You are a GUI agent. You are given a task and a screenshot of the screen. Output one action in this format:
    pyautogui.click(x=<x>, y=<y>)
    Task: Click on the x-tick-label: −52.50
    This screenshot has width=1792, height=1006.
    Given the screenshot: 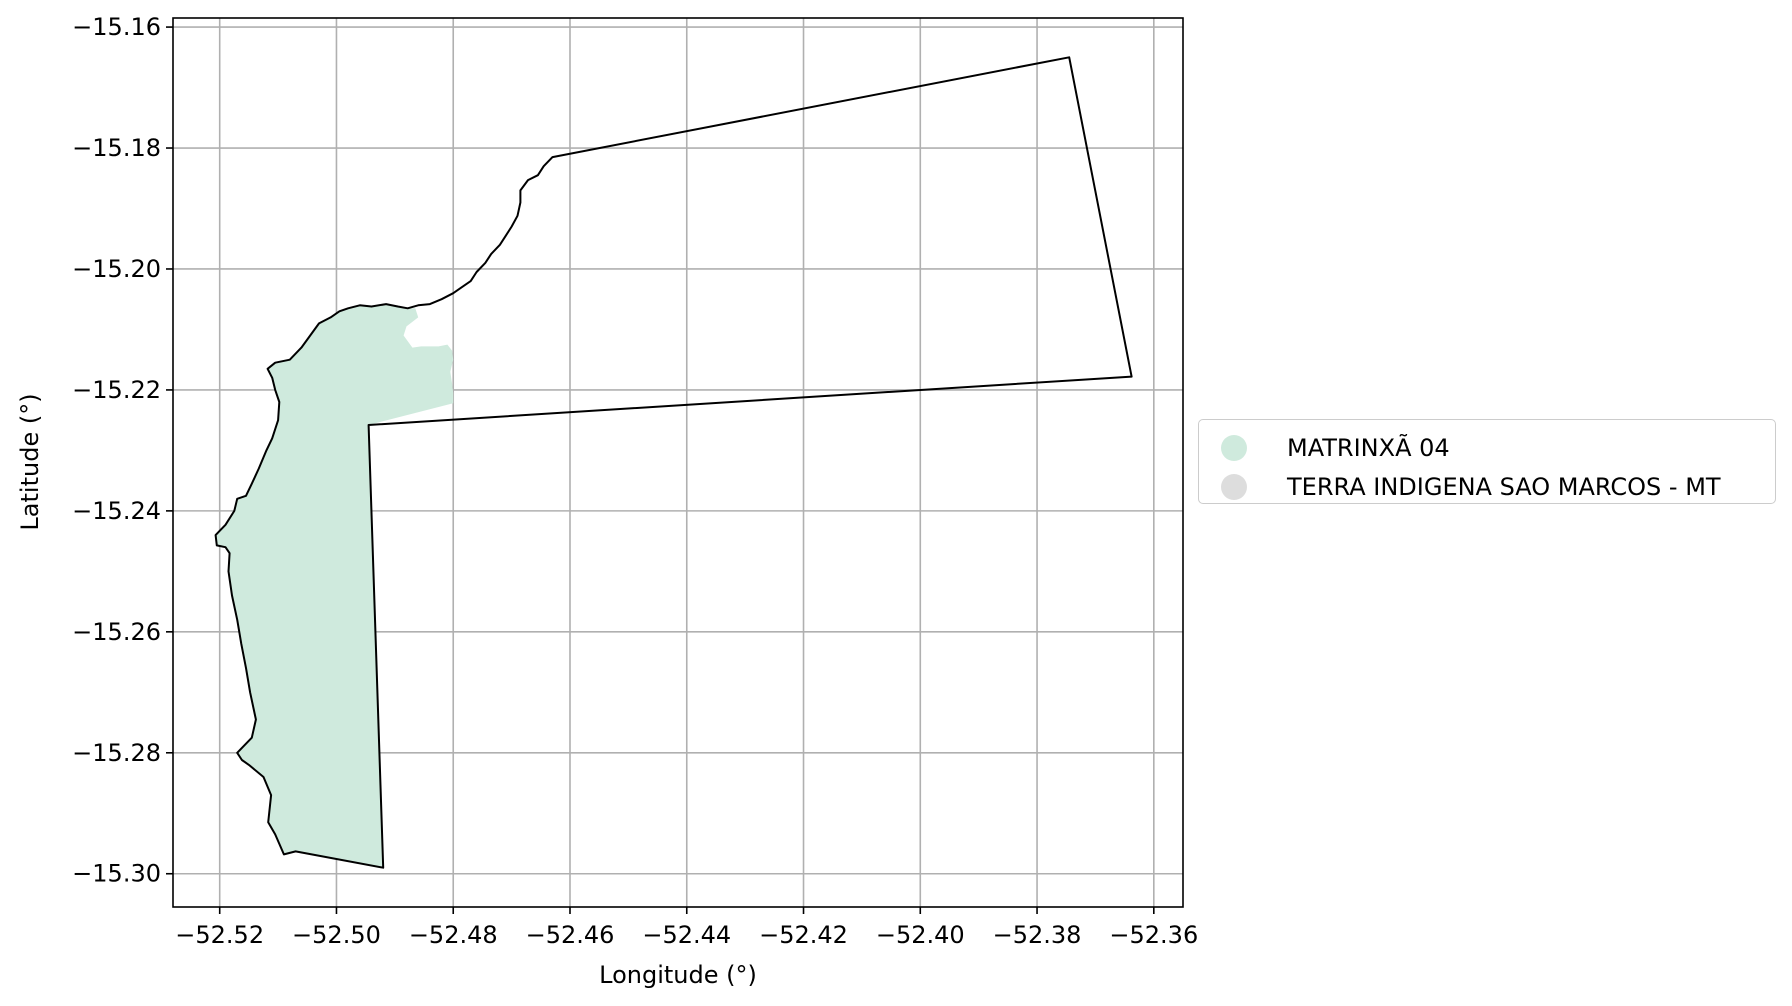 What is the action you would take?
    pyautogui.click(x=336, y=935)
    